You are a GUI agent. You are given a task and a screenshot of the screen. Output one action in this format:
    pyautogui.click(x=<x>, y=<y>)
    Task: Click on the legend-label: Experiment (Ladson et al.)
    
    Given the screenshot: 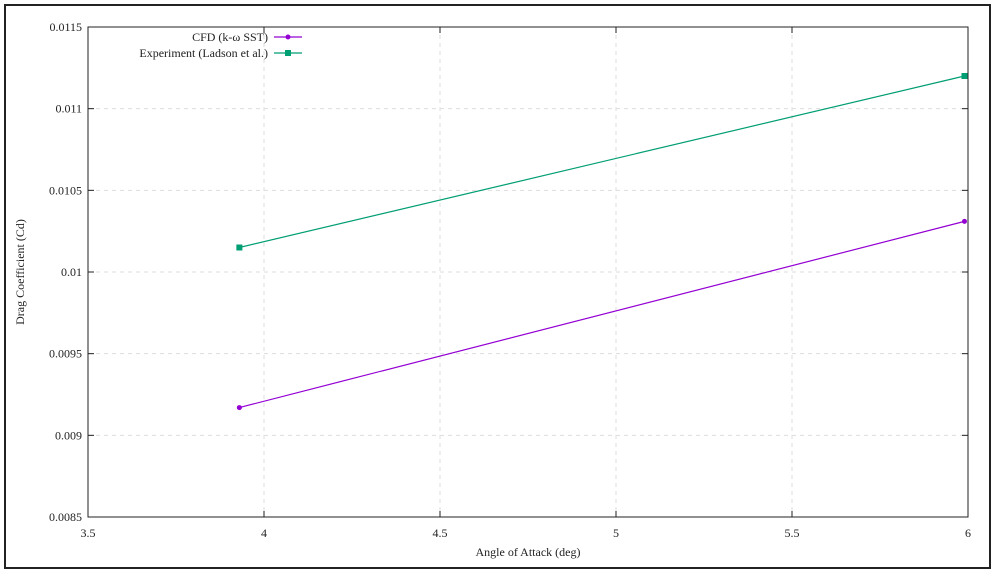 What is the action you would take?
    pyautogui.click(x=203, y=53)
    